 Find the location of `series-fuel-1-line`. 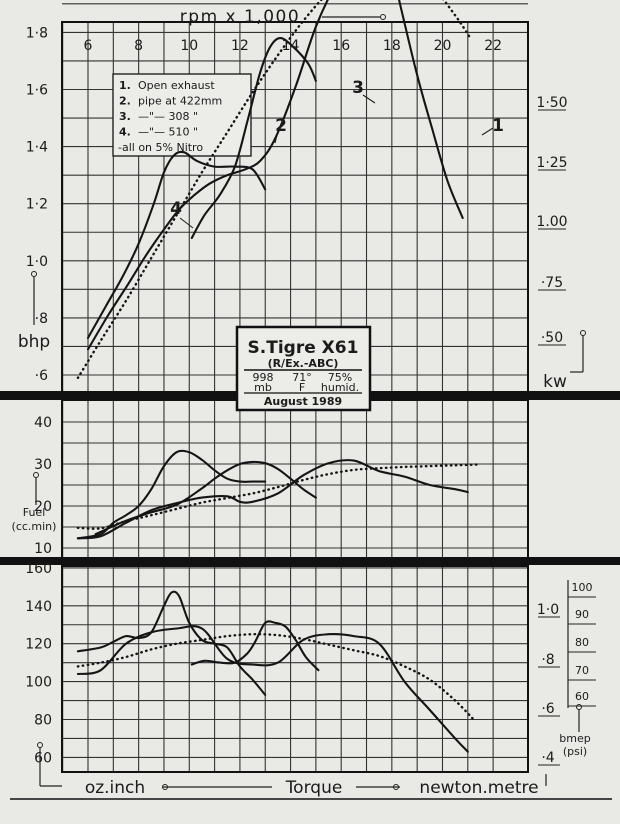

series-fuel-1-line is located at coordinates (279, 496).